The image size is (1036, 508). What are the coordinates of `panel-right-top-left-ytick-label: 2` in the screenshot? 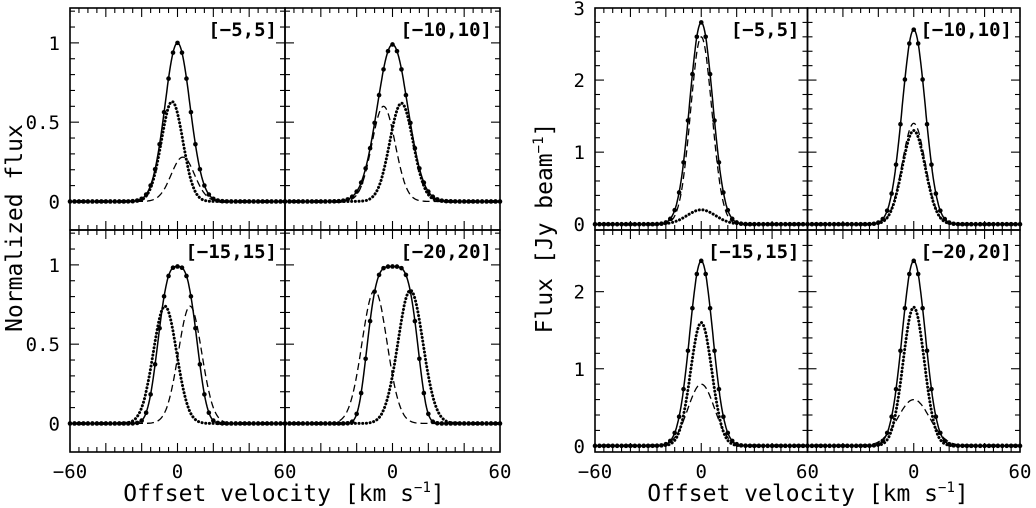 It's located at (579, 81).